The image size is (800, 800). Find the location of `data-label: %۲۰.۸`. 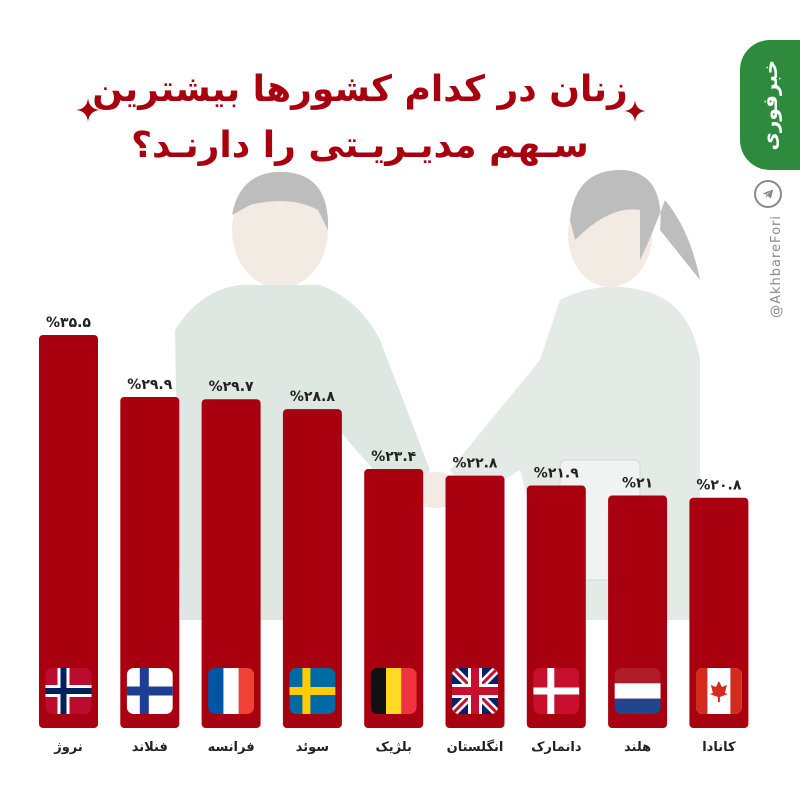

data-label: %۲۰.۸ is located at coordinates (718, 486).